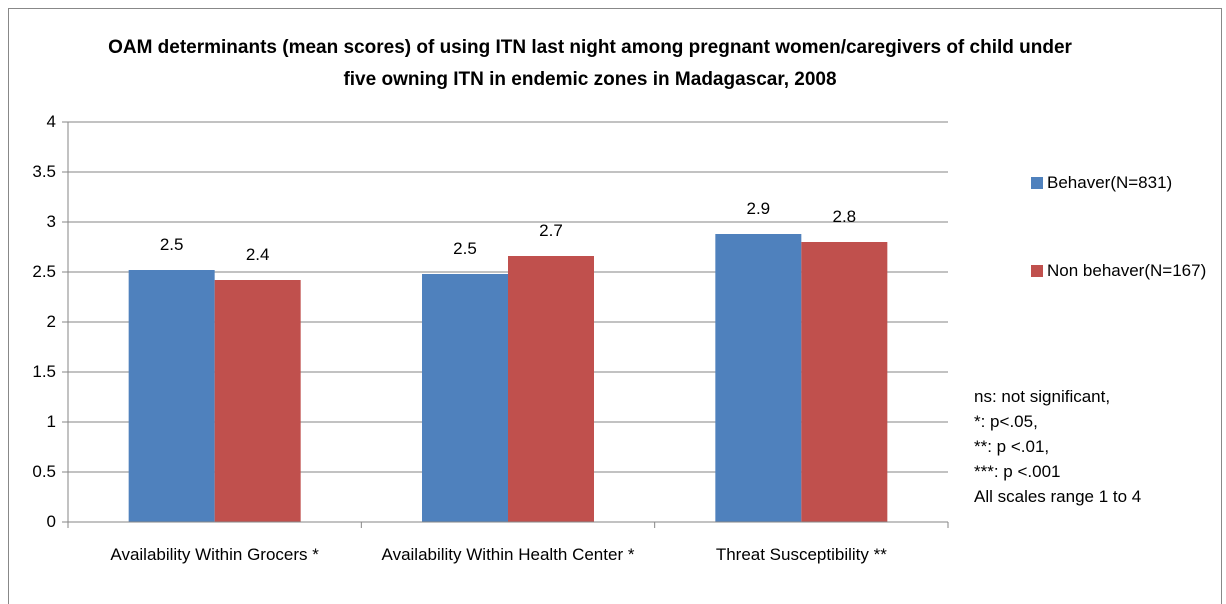 This screenshot has height=604, width=1226. I want to click on value-label: 2.4, so click(257, 254).